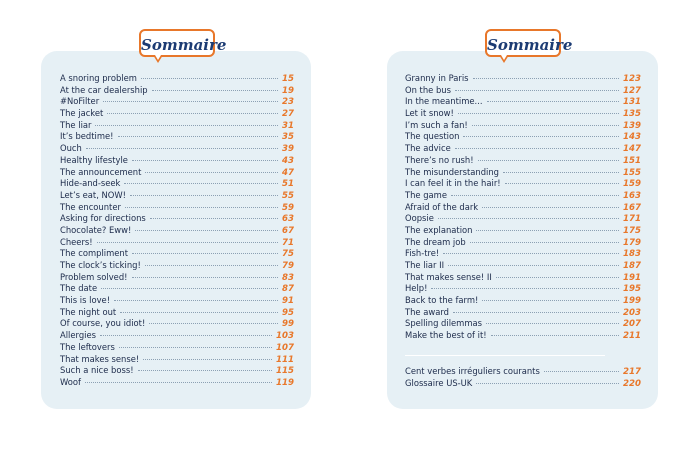 The height and width of the screenshot is (455, 700). Describe the element at coordinates (632, 277) in the screenshot. I see `toc-entry-page-number: 191` at that location.